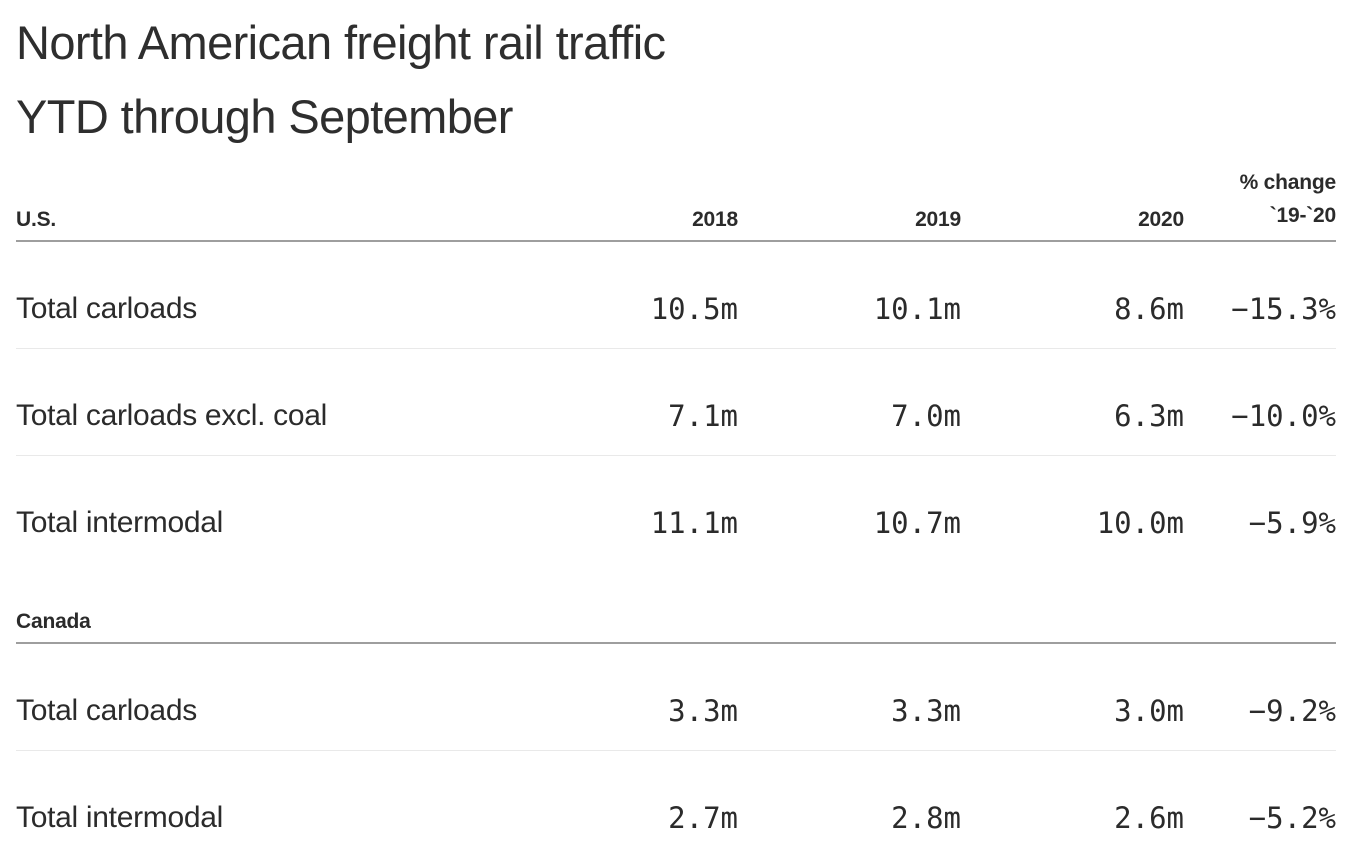 The width and height of the screenshot is (1366, 857). I want to click on cell-2019: 10.7m, so click(849, 509).